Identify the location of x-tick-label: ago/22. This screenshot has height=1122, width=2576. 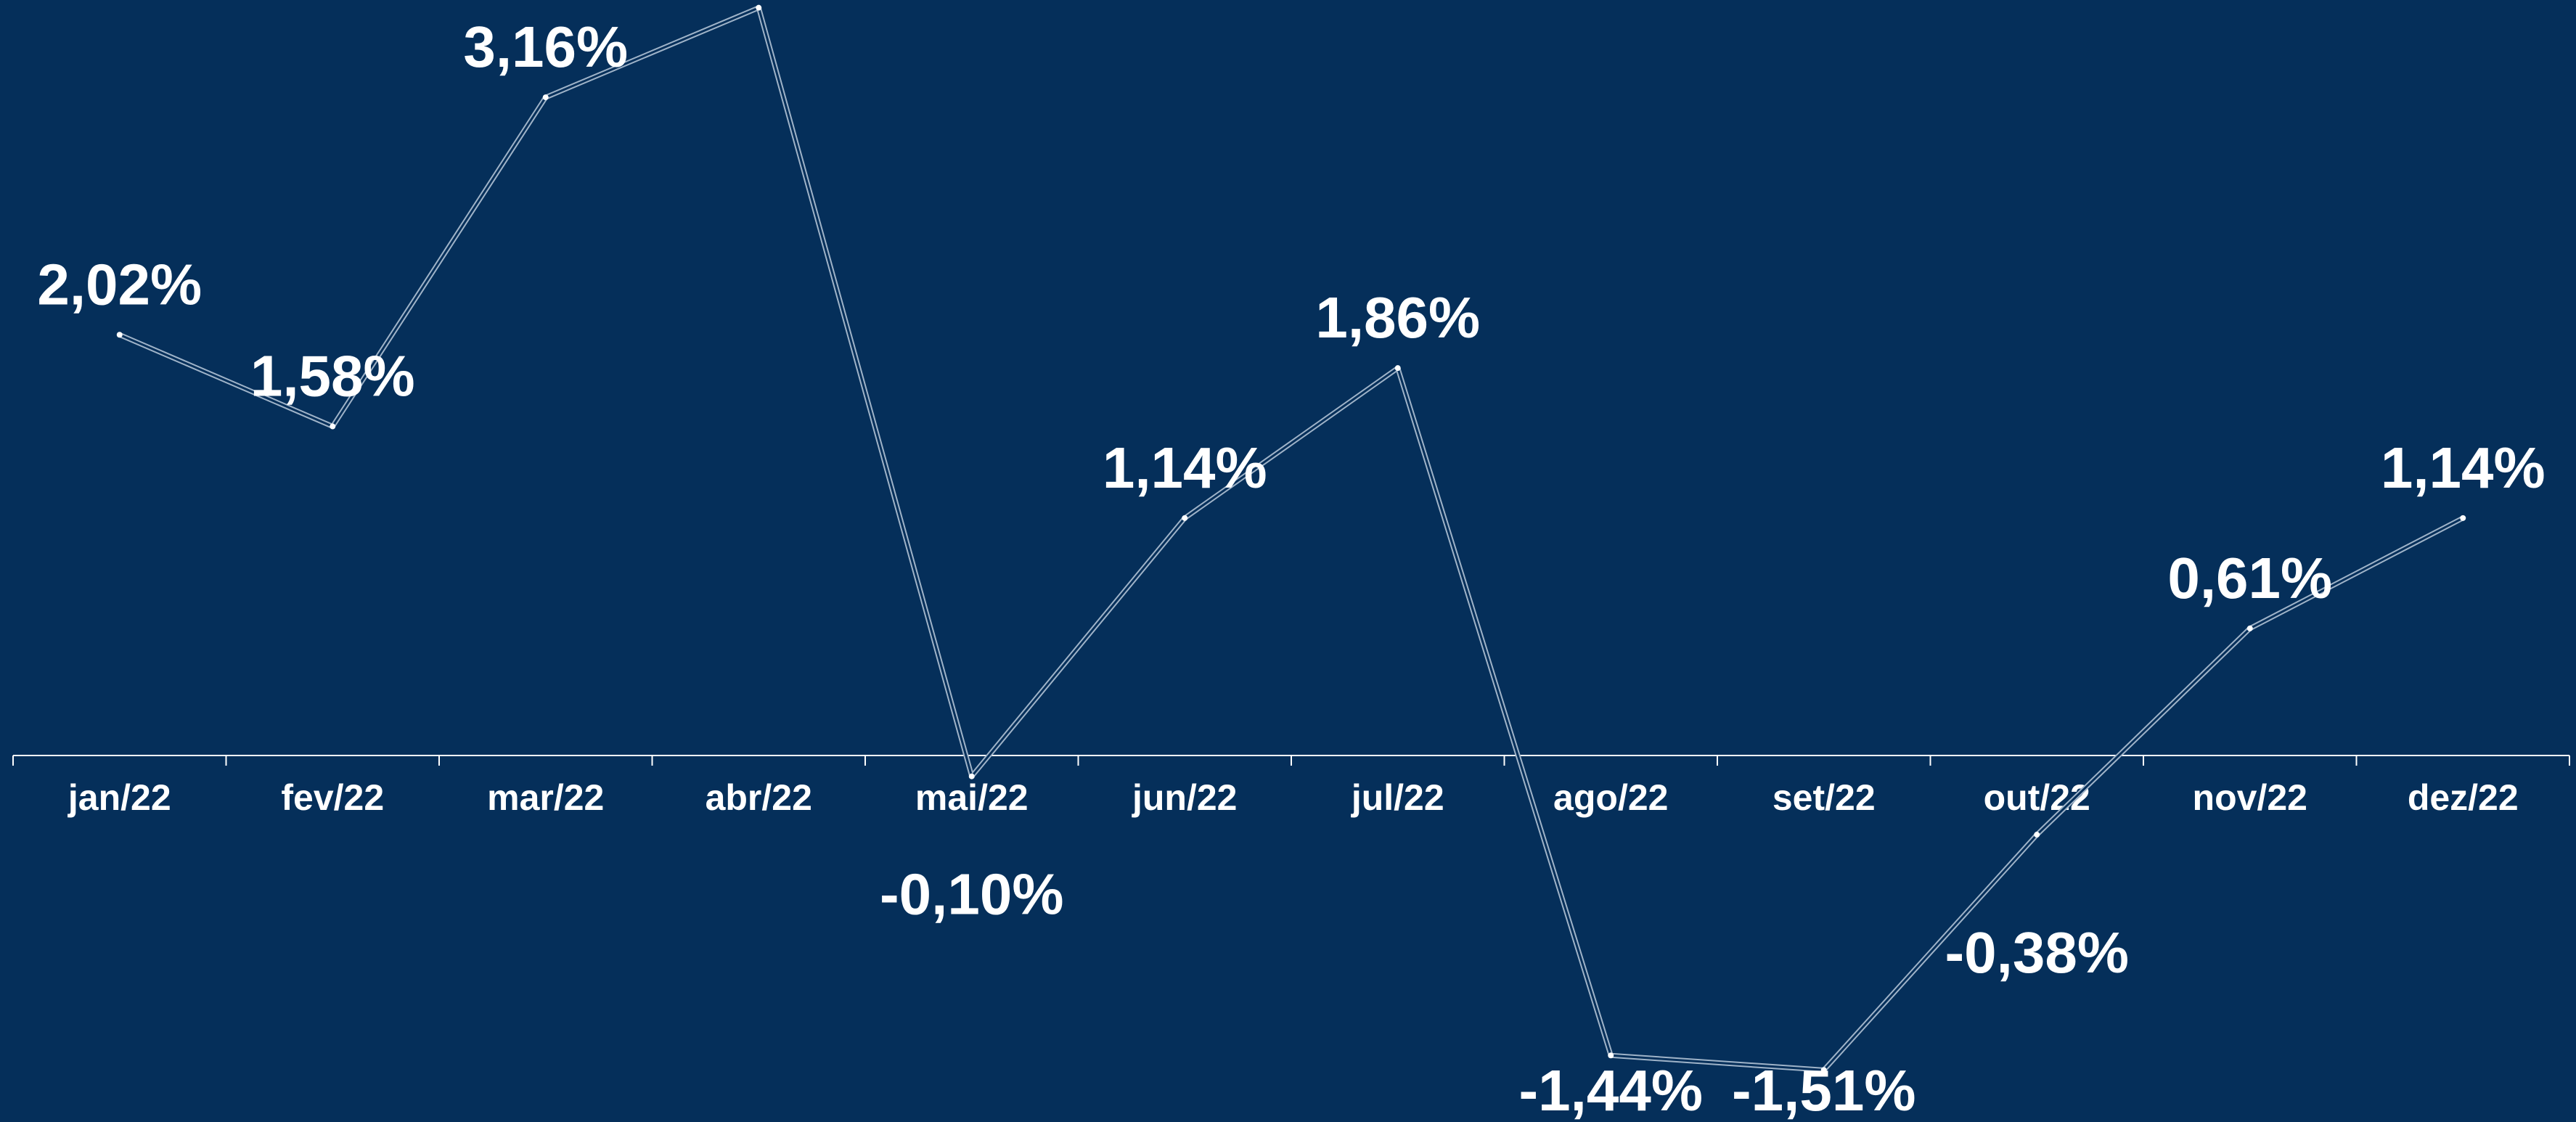
(1611, 798).